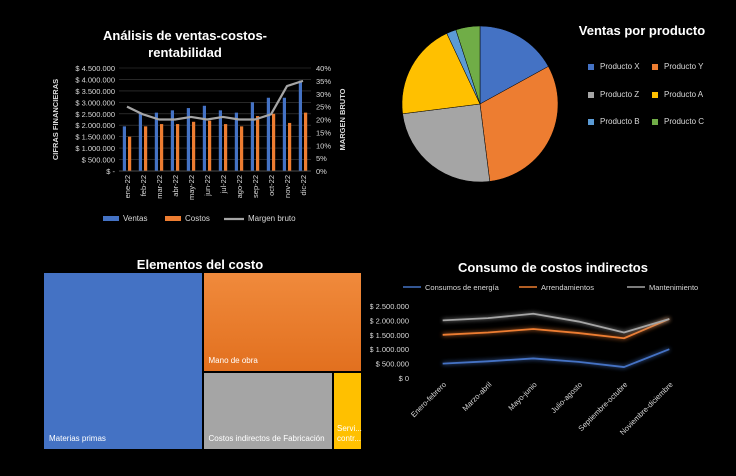 The height and width of the screenshot is (476, 736). What do you see at coordinates (428, 399) in the screenshot?
I see `x-tick-label: Enero-febrero` at bounding box center [428, 399].